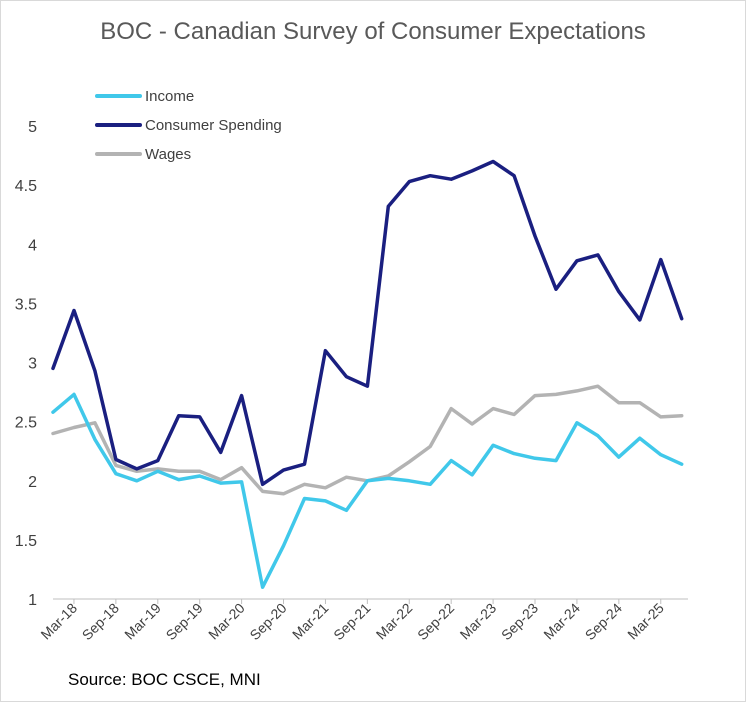  I want to click on x-tick-label: Sep-23, so click(519, 621).